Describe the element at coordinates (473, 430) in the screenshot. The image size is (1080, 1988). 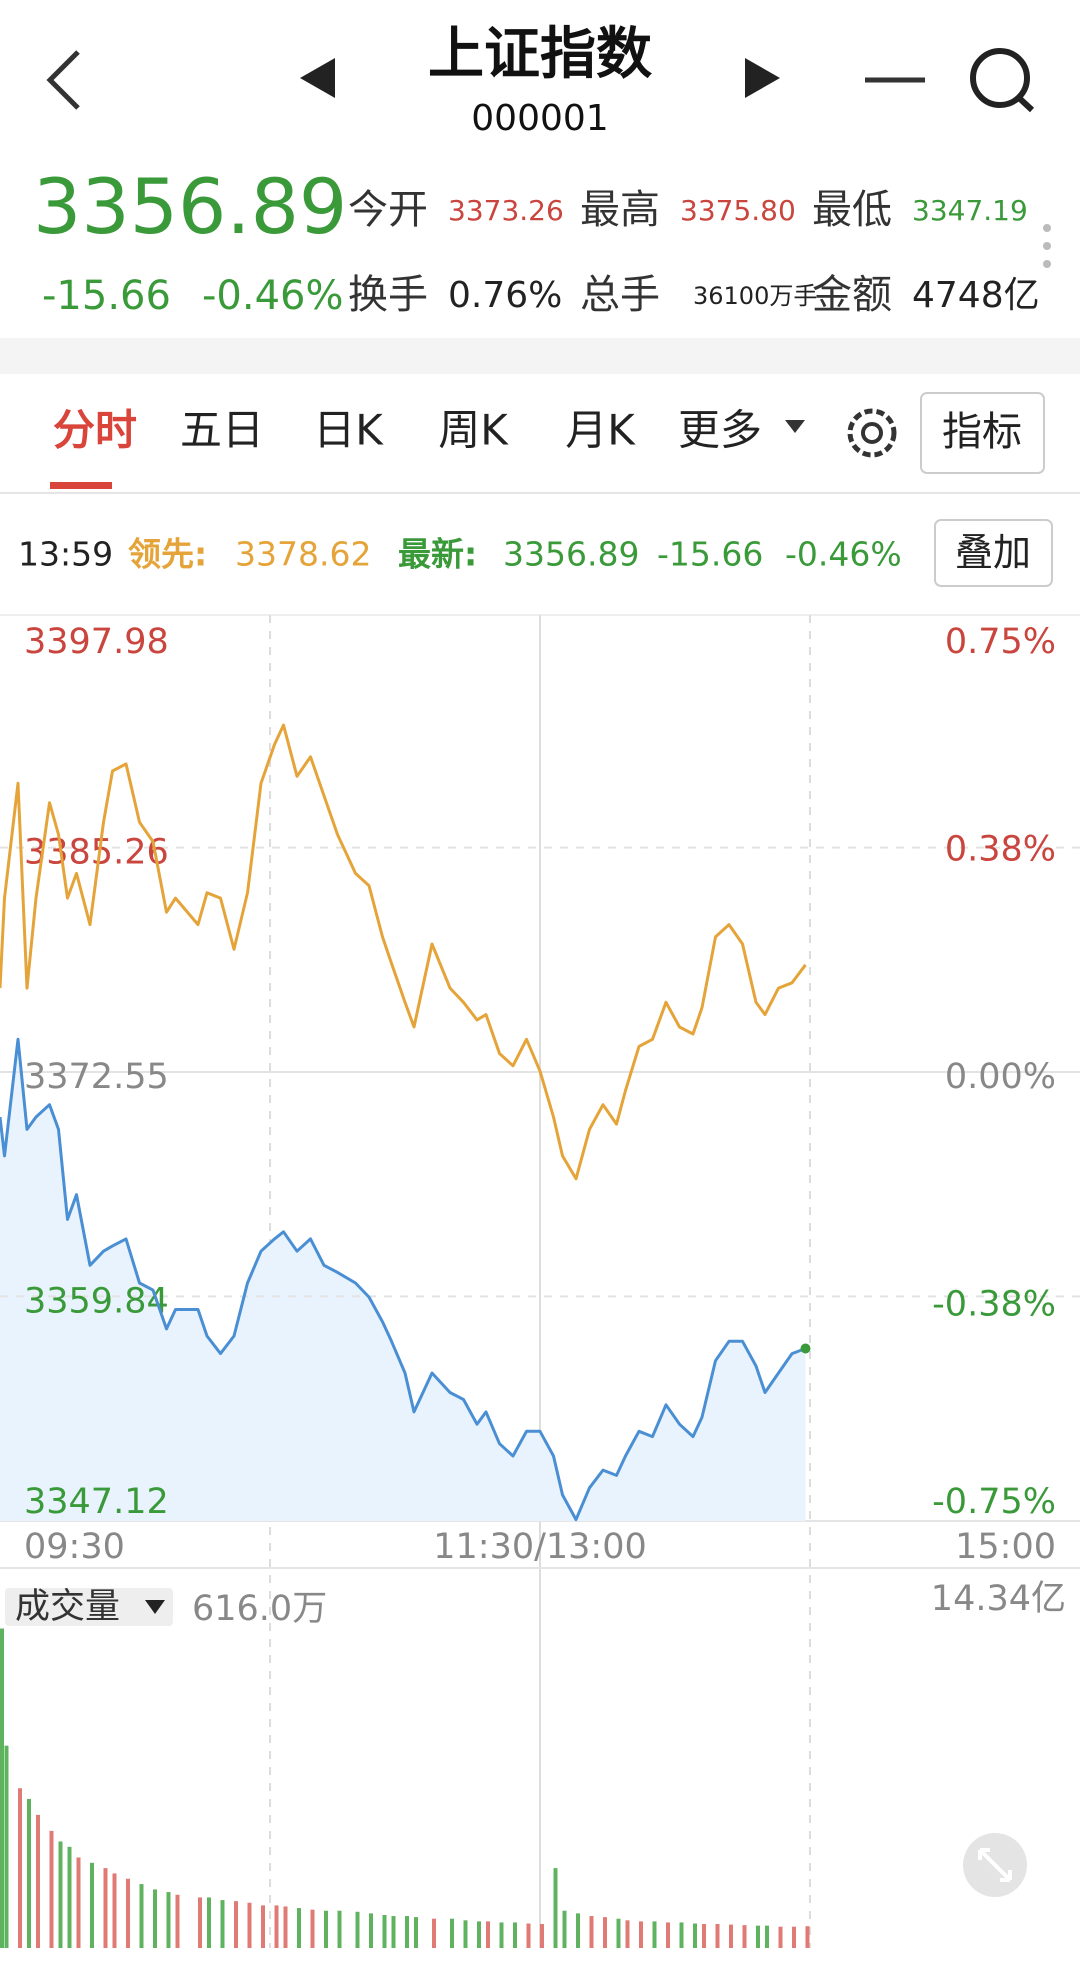
I see `tab: 周K` at that location.